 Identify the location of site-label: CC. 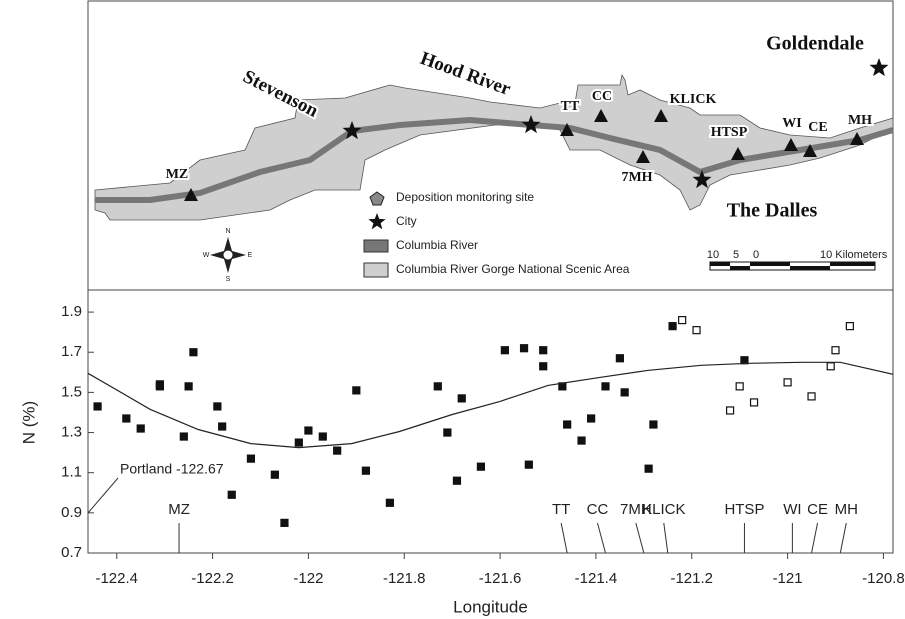
(602, 96).